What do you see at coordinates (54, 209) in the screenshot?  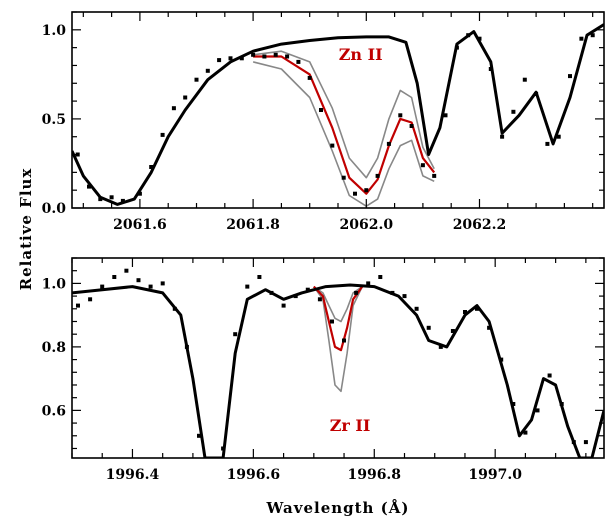 I see `y-tick-label: 0.0` at bounding box center [54, 209].